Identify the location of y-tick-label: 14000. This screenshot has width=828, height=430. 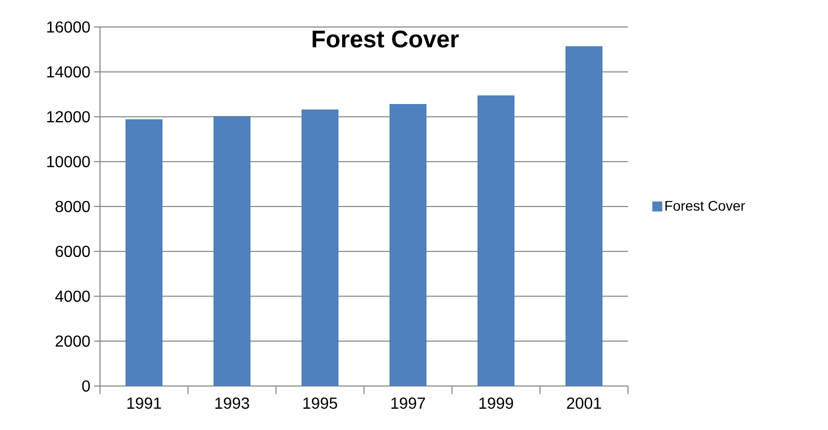
(68, 72).